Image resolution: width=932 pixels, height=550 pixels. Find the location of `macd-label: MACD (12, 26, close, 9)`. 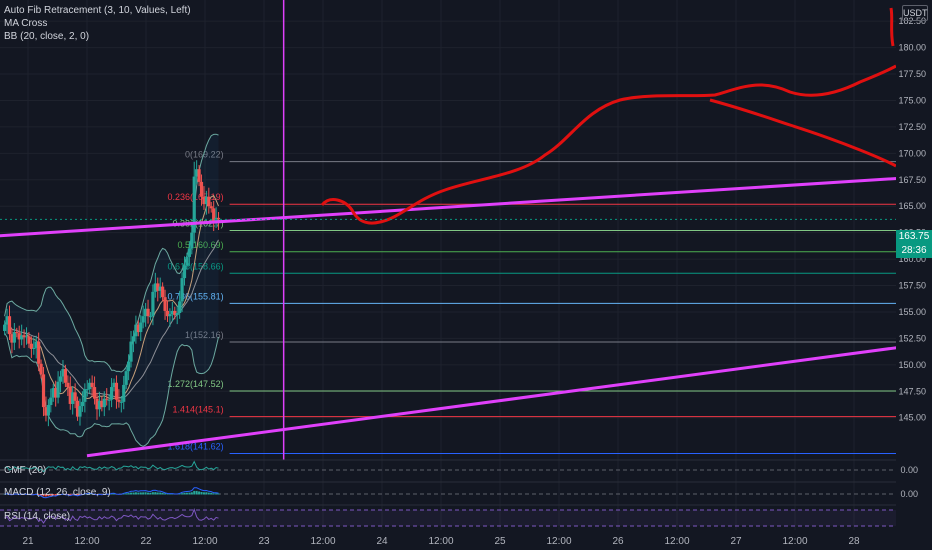

macd-label: MACD (12, 26, close, 9) is located at coordinates (57, 492).